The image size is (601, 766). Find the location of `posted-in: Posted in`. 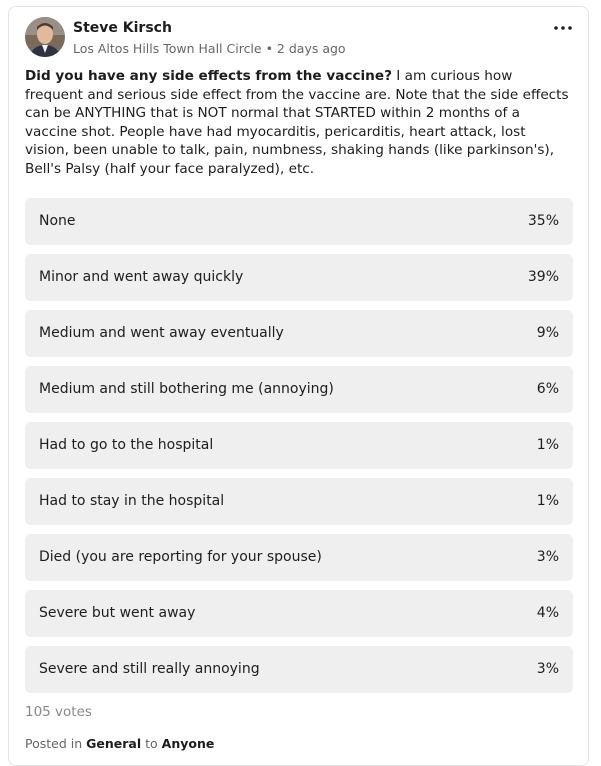

posted-in: Posted in is located at coordinates (54, 743).